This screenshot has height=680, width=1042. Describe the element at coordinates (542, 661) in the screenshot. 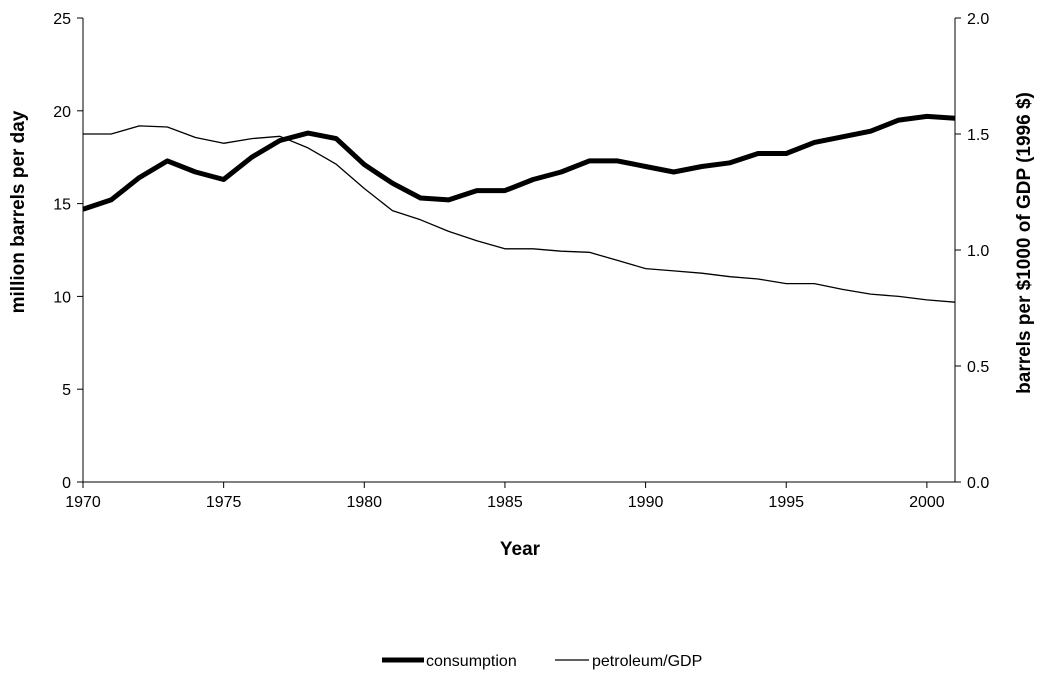

I see `legend: consumption petroleum/GDP` at that location.